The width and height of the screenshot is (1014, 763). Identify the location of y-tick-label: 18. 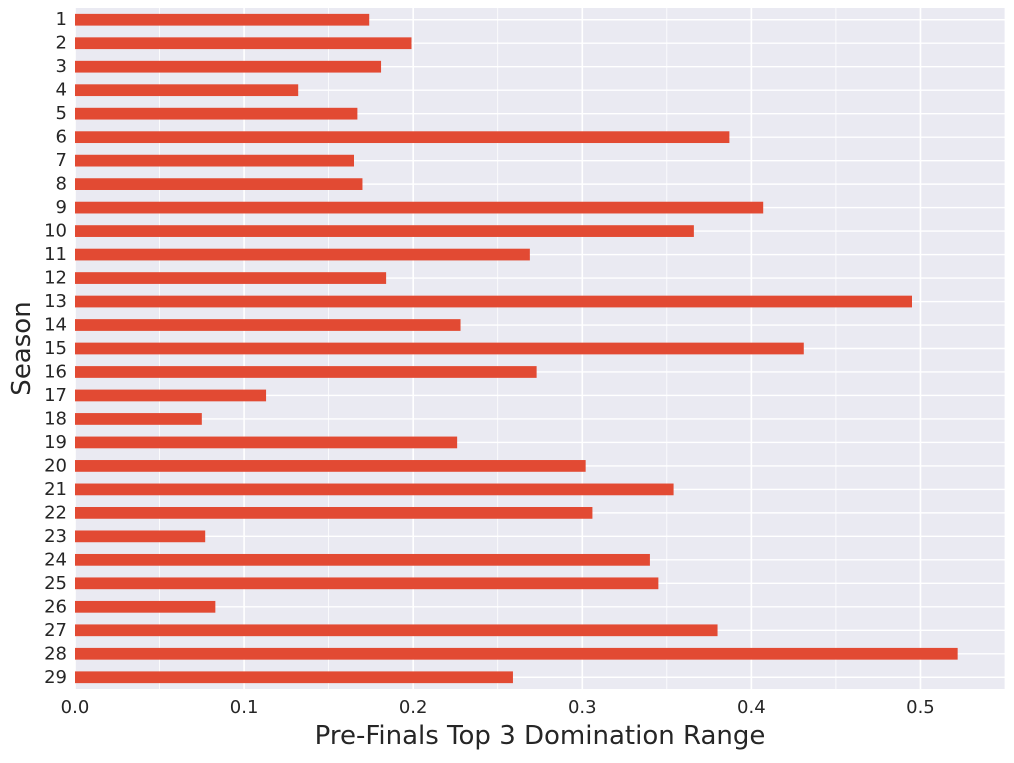
(55, 418).